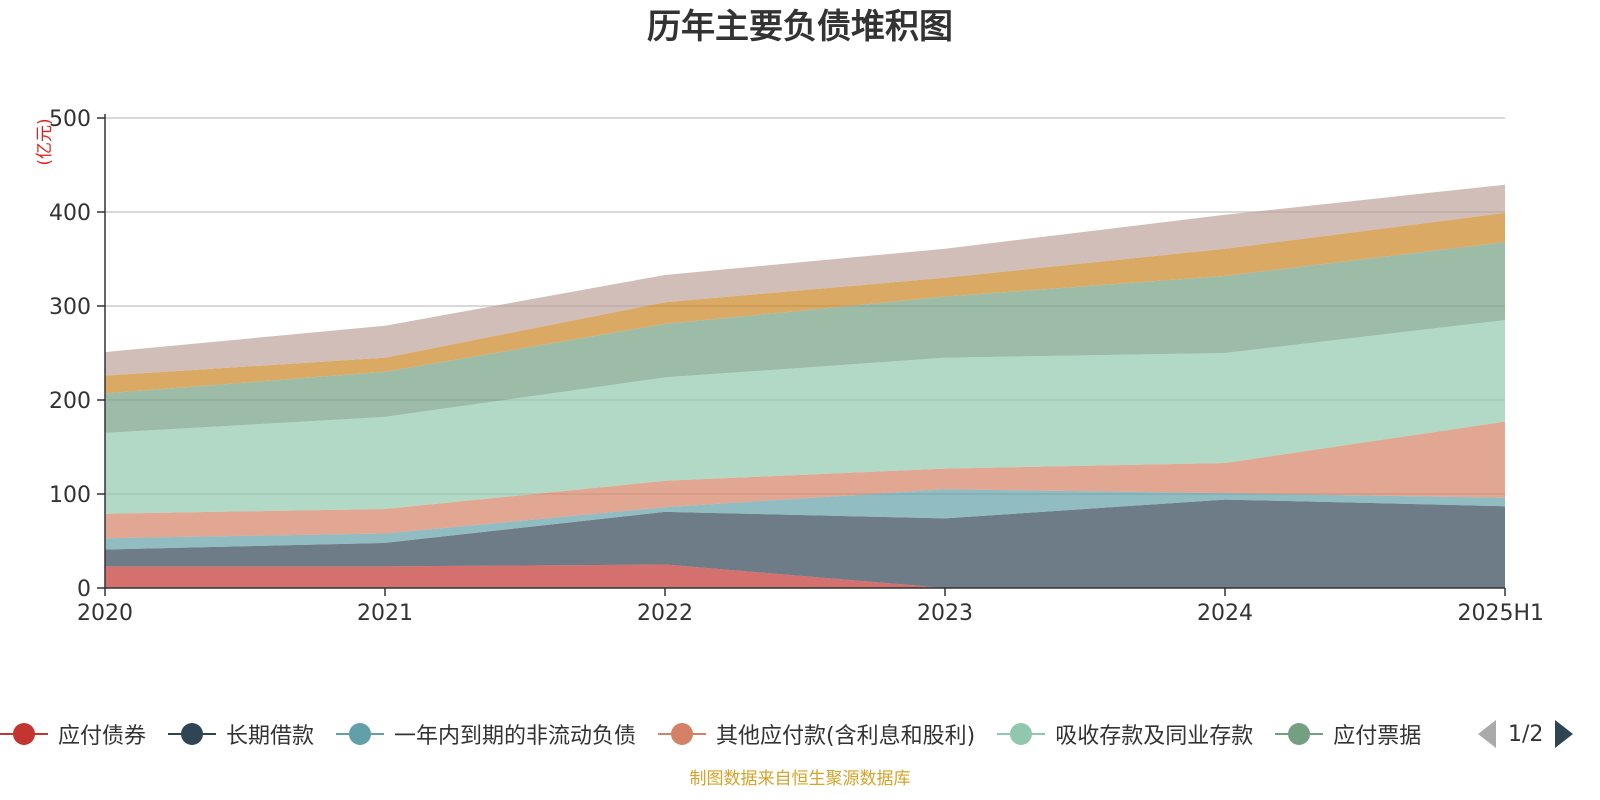  Describe the element at coordinates (102, 736) in the screenshot. I see `legend-item-label: 应付债券` at that location.